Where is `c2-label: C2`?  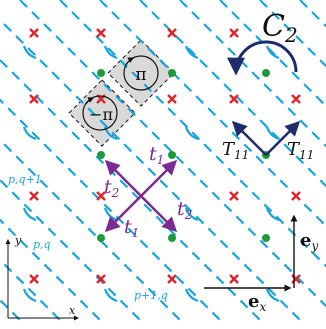 c2-label: C2 is located at coordinates (280, 28).